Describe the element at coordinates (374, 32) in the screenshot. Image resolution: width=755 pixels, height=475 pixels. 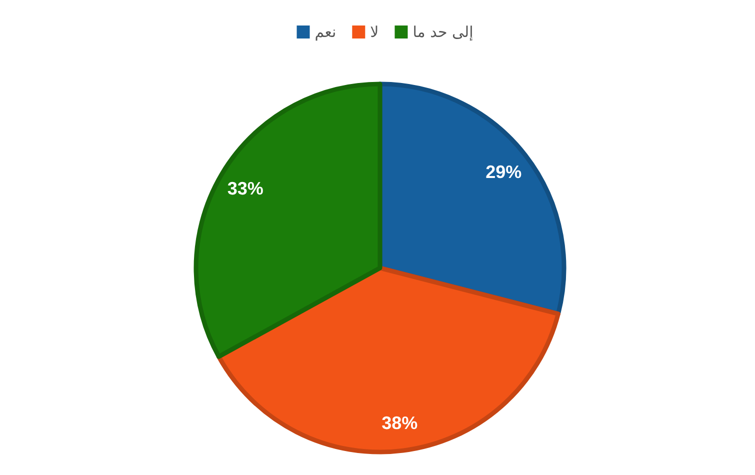
I see `legend-label: لا` at that location.